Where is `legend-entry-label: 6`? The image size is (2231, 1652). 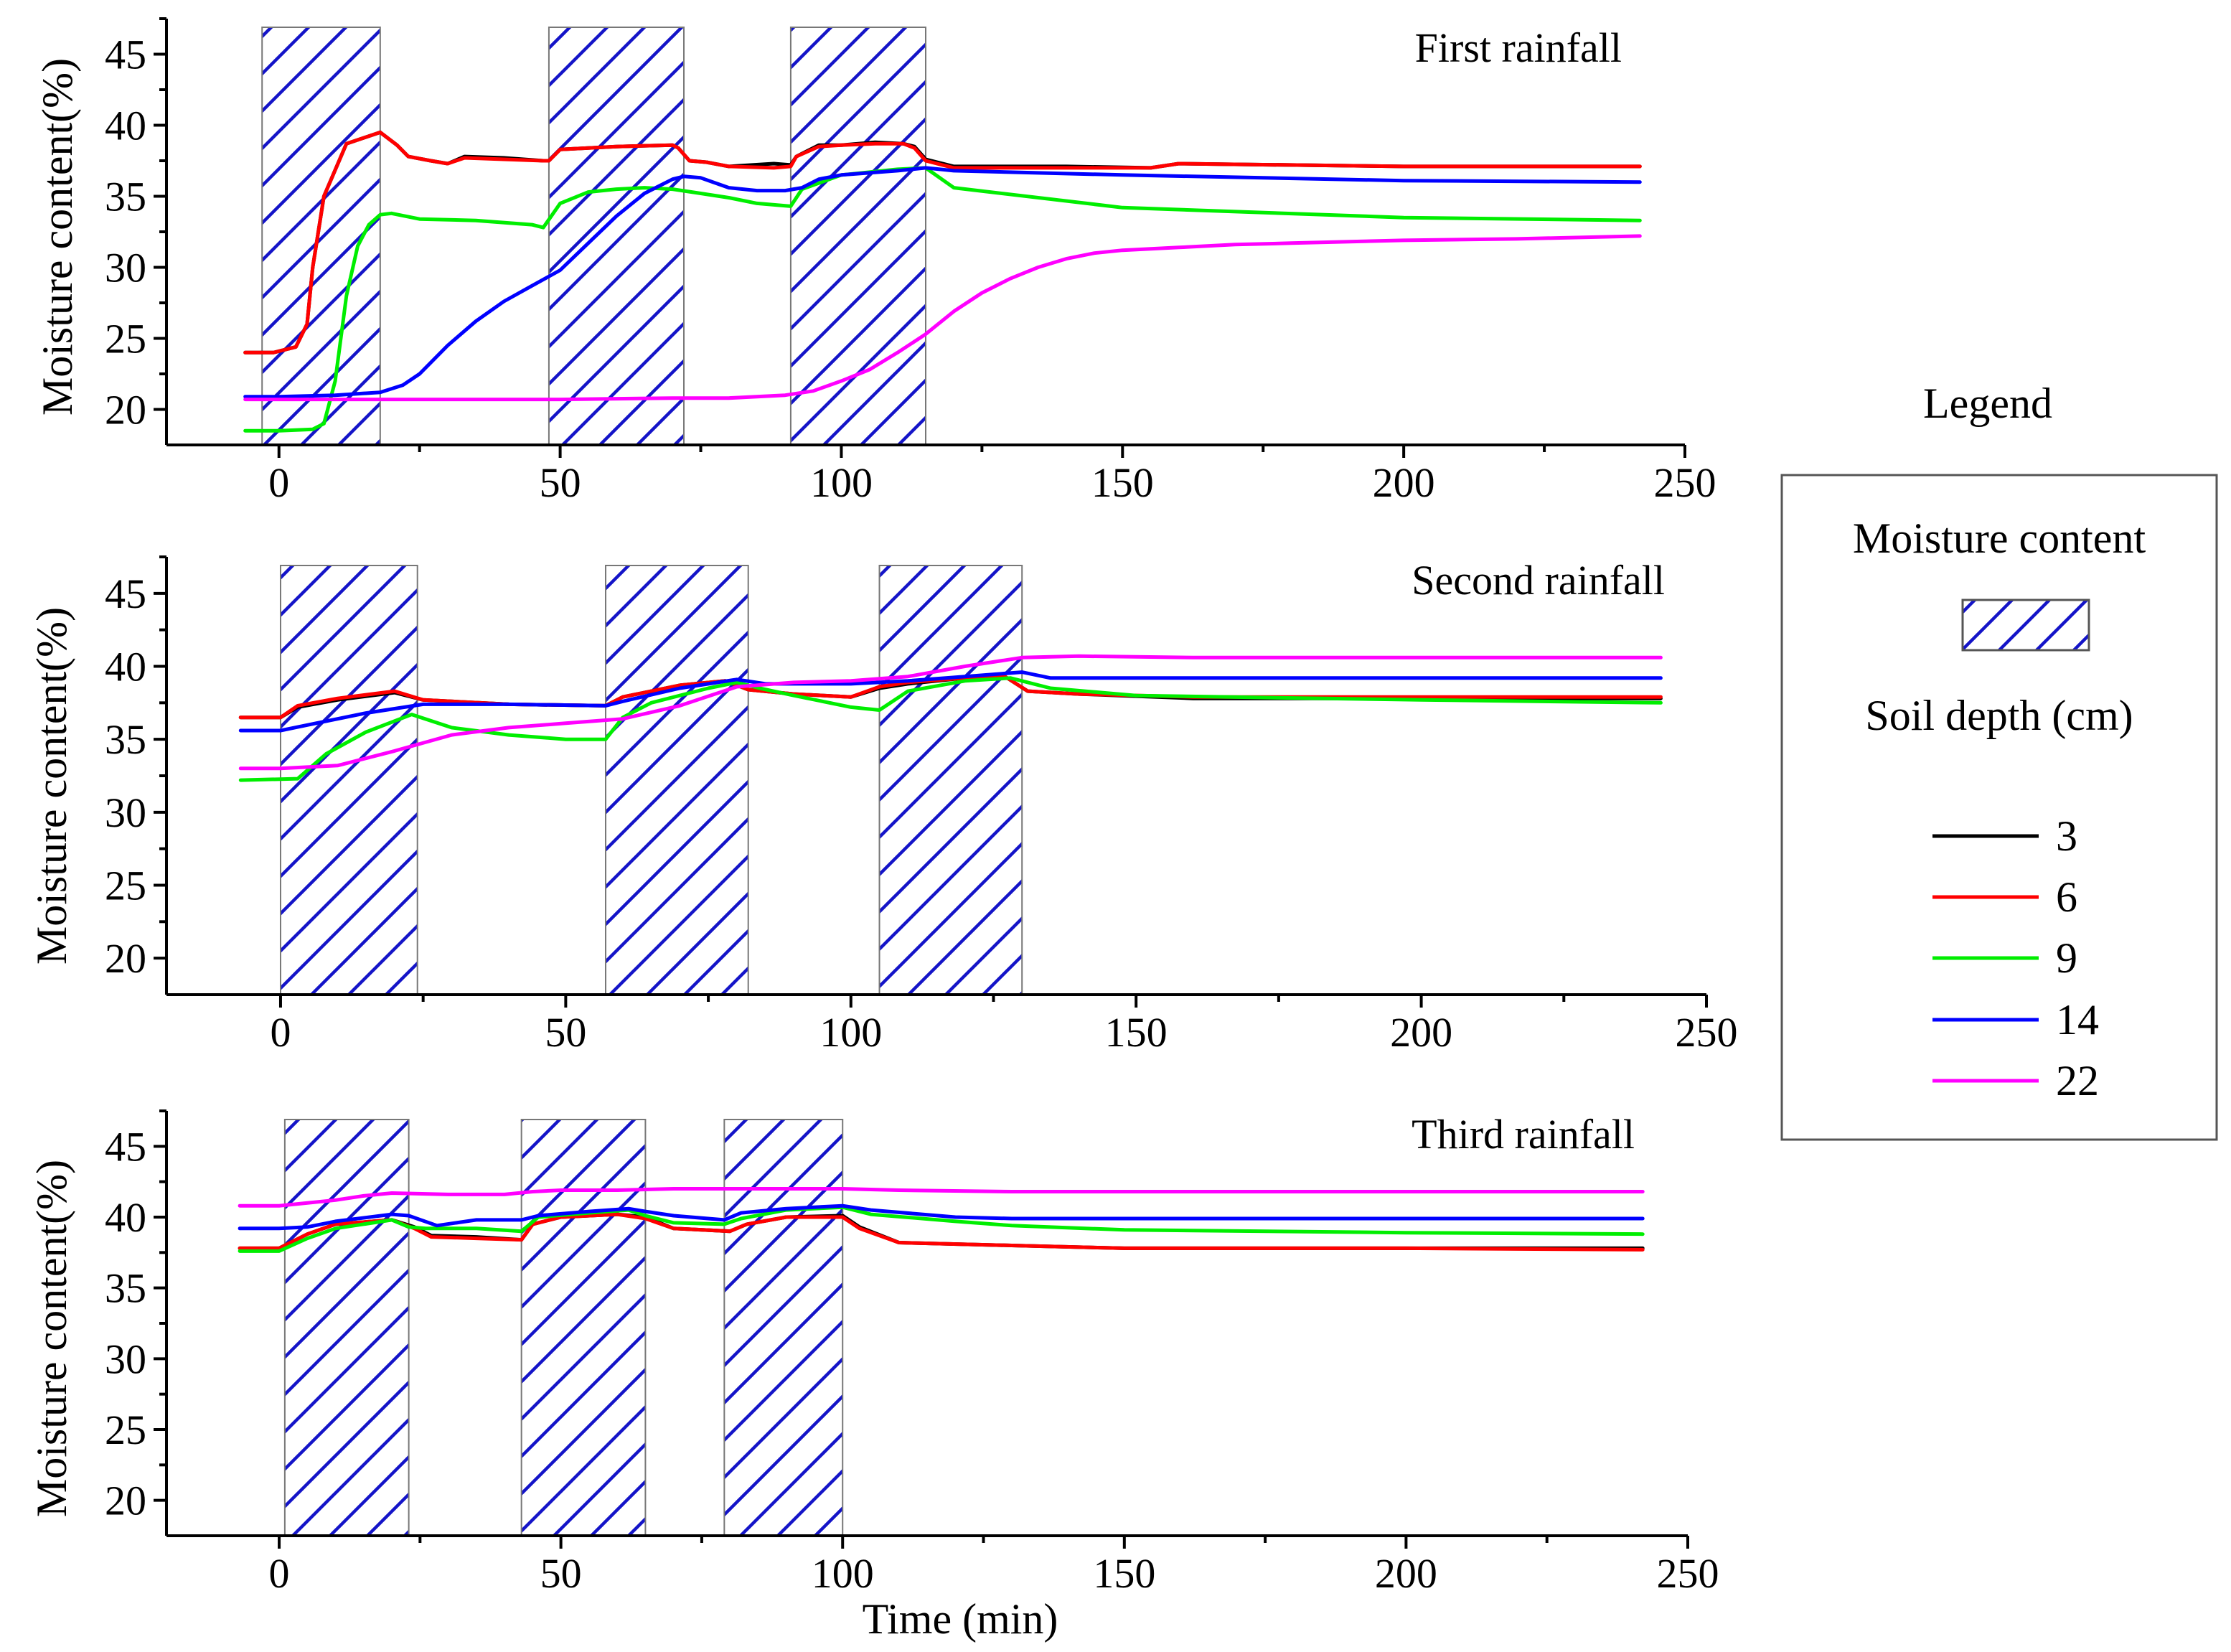 legend-entry-label: 6 is located at coordinates (2066, 897).